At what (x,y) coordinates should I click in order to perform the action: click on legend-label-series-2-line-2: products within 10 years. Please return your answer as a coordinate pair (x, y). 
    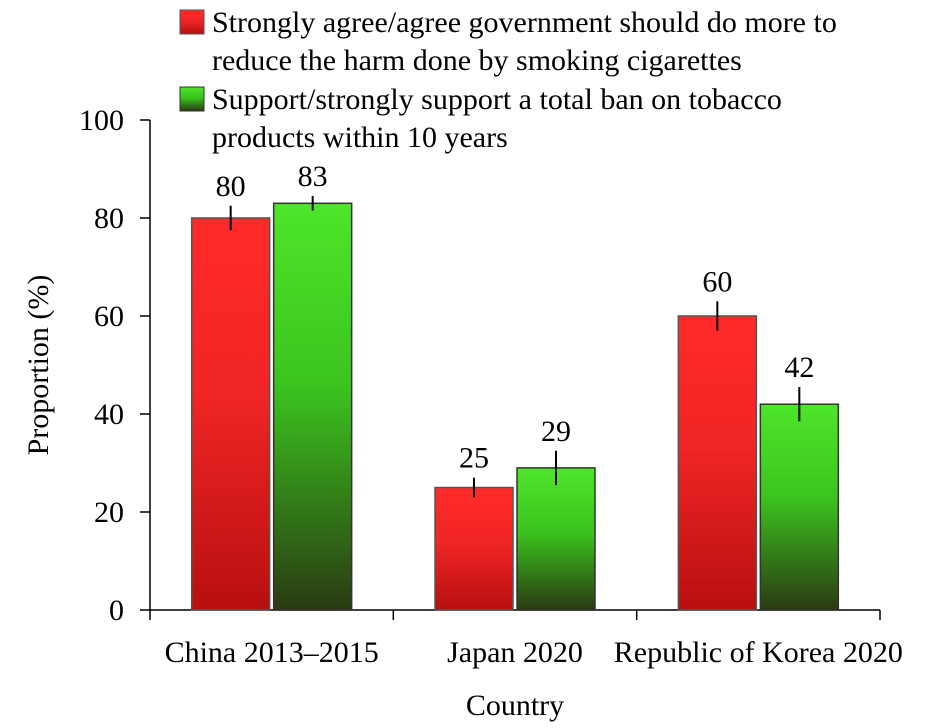
    Looking at the image, I should click on (360, 137).